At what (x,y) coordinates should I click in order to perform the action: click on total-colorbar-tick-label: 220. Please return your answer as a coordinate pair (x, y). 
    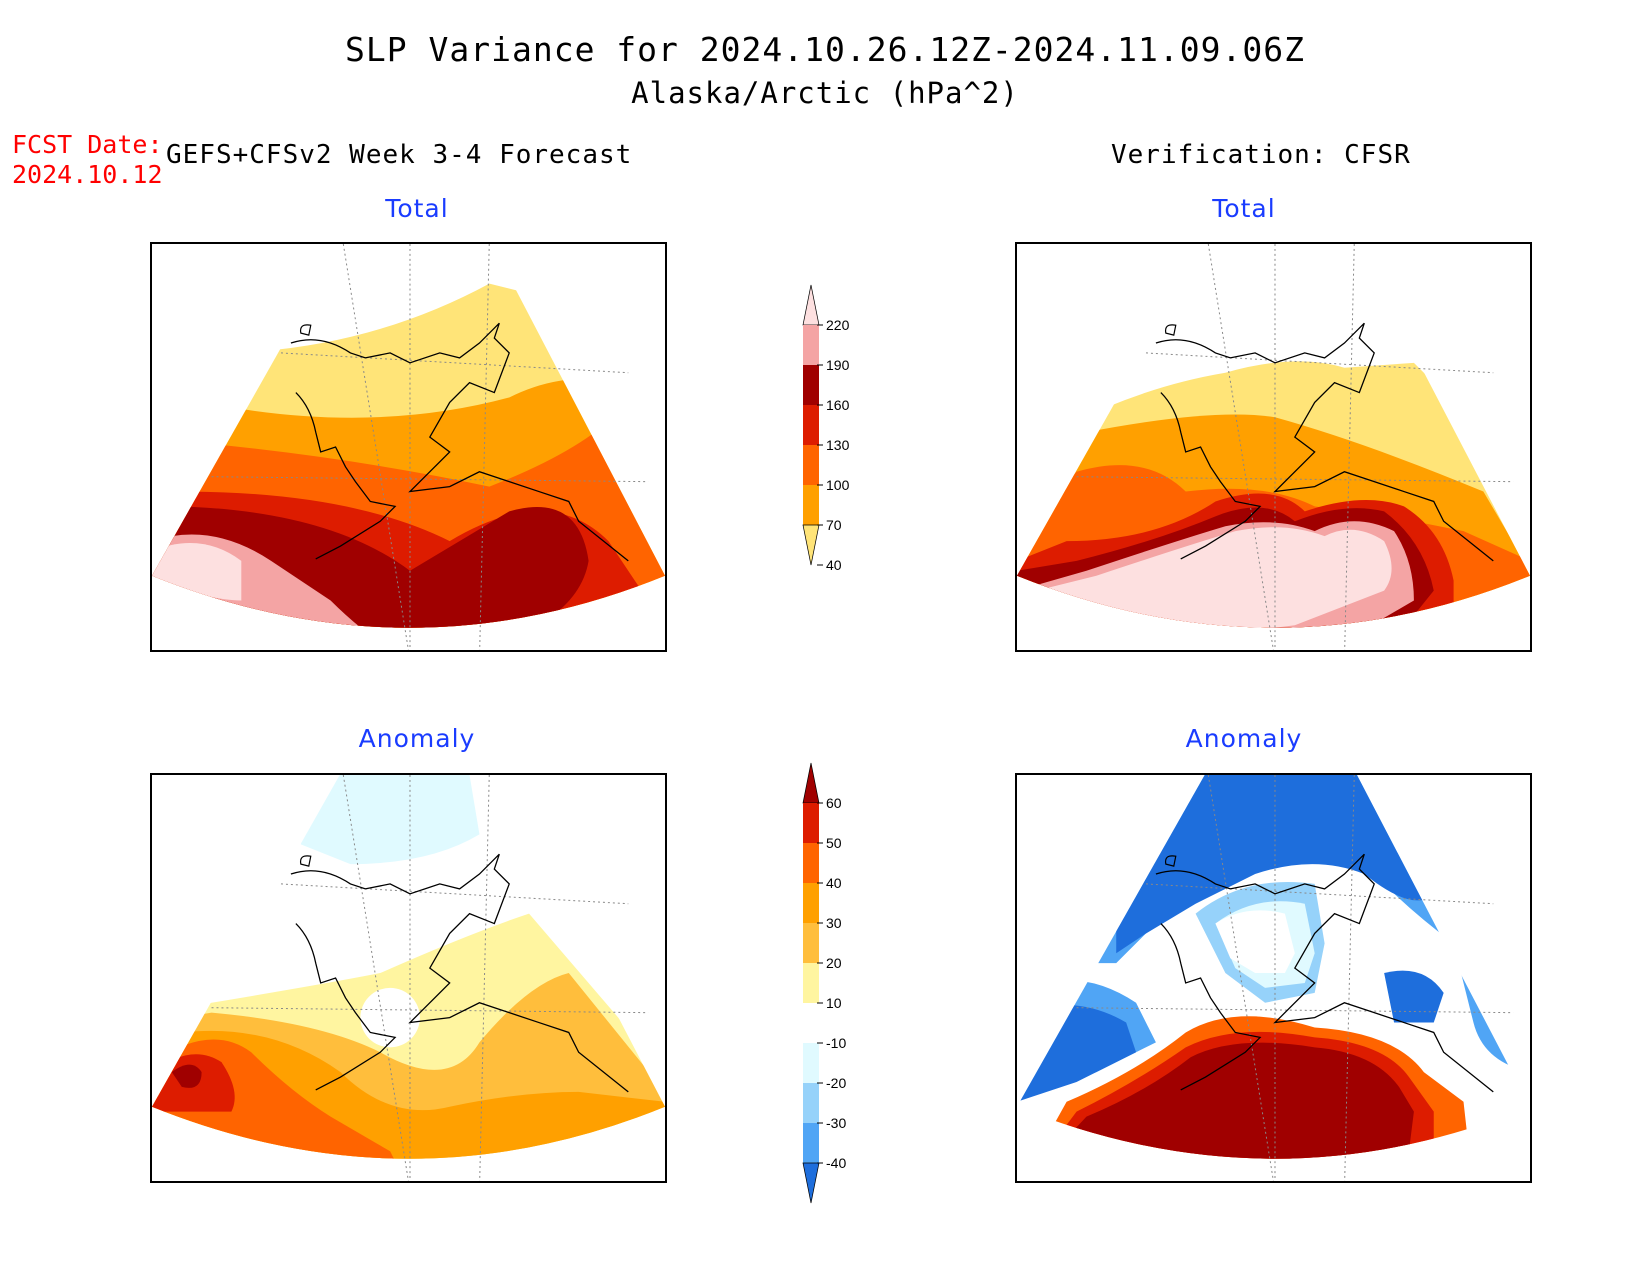
    Looking at the image, I should click on (838, 325).